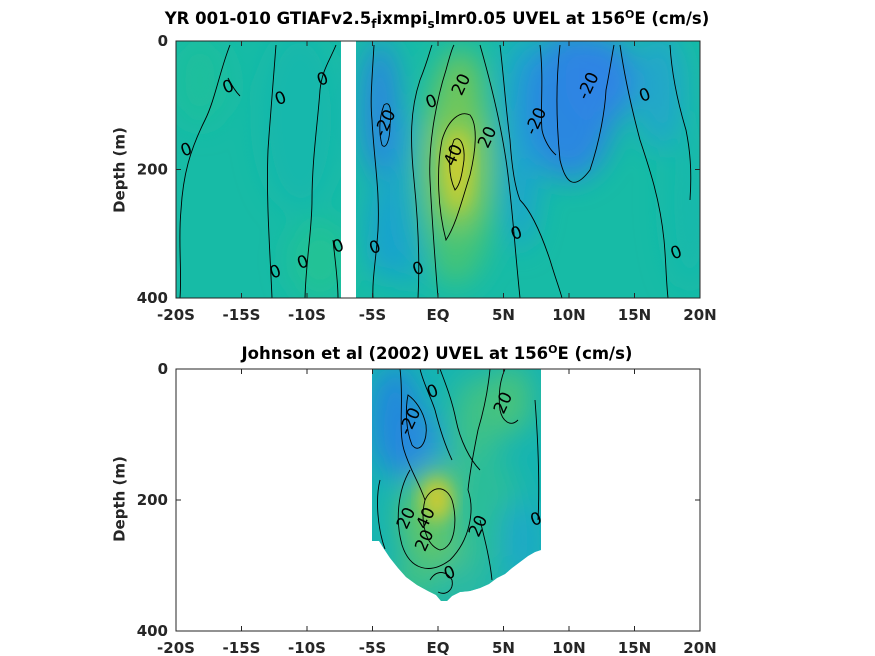 The image size is (875, 656). I want to click on top-y-axis-label: Depth (m), so click(120, 170).